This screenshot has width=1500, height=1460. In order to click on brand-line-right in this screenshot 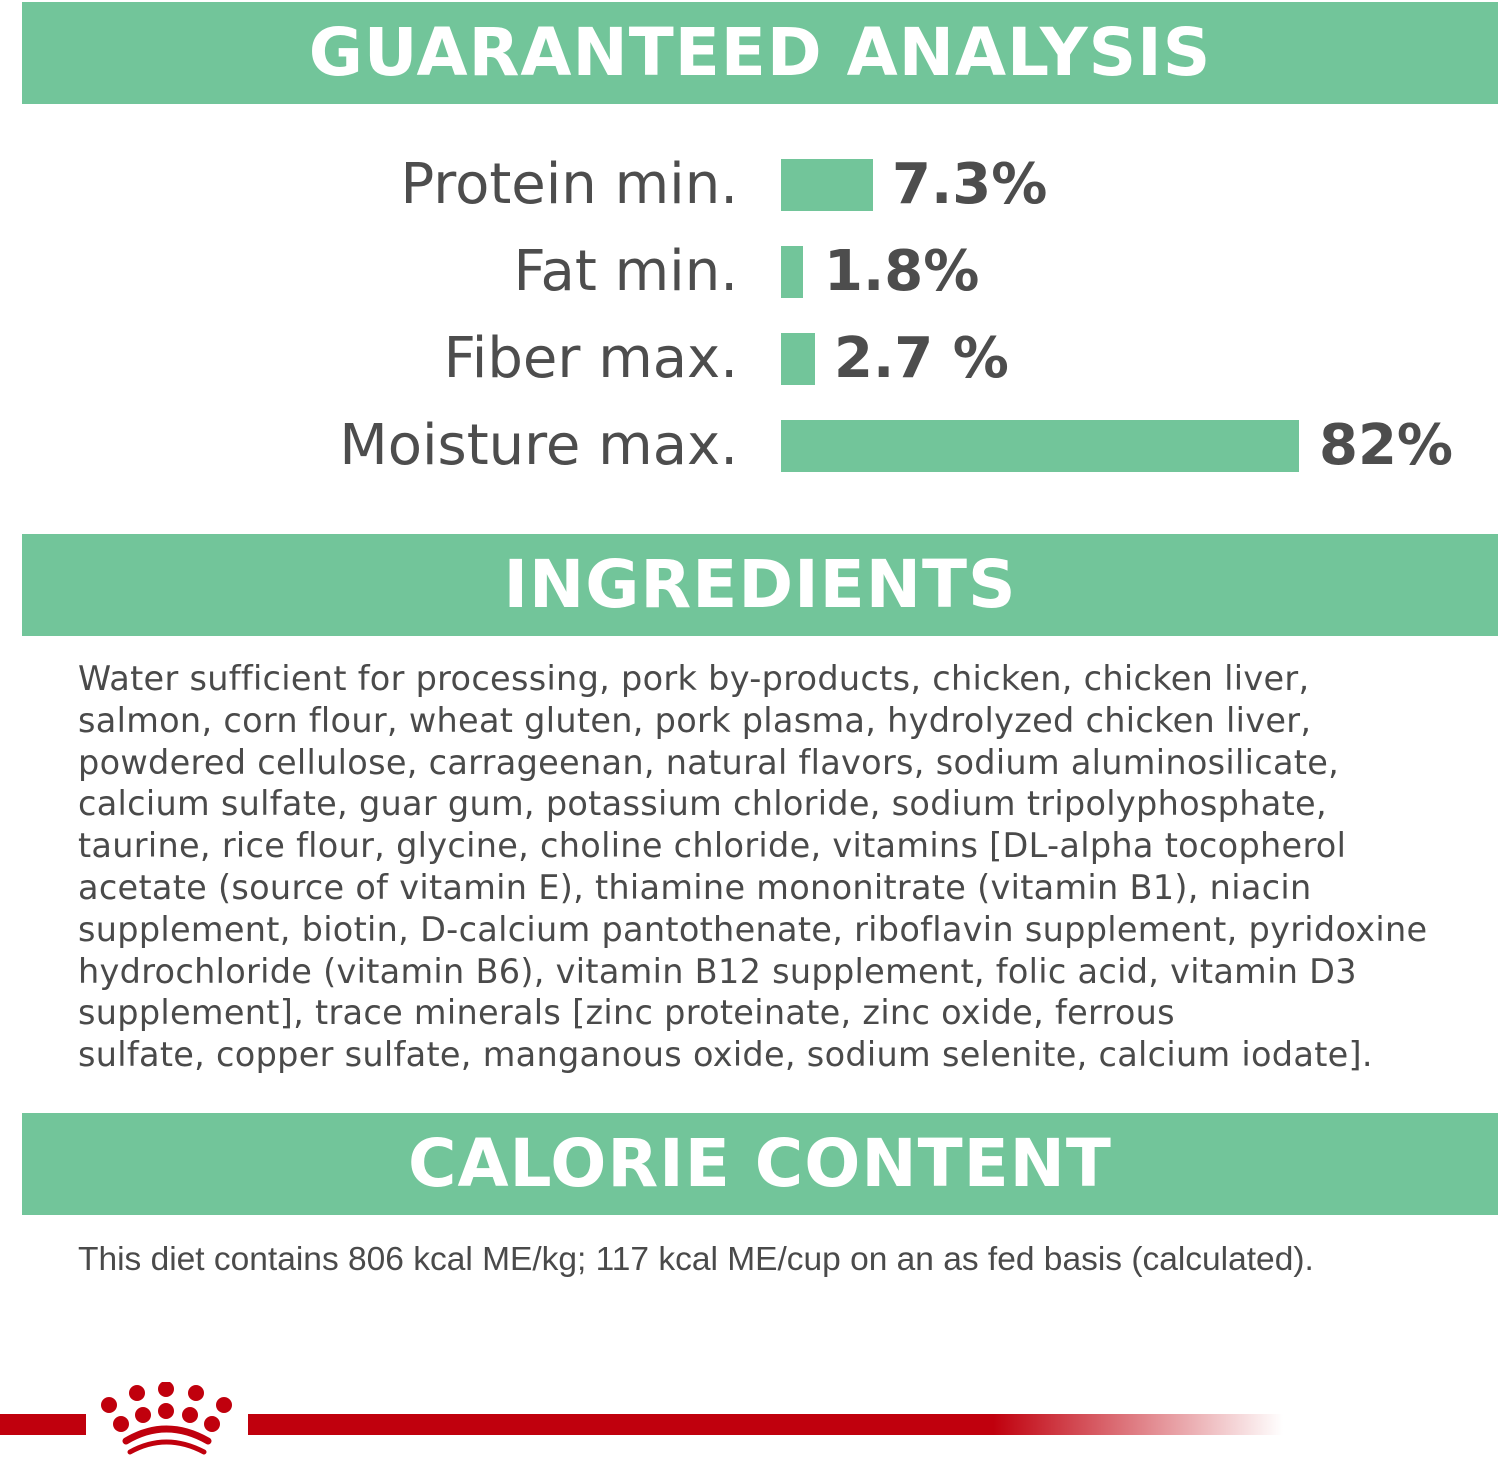, I will do `click(765, 1424)`.